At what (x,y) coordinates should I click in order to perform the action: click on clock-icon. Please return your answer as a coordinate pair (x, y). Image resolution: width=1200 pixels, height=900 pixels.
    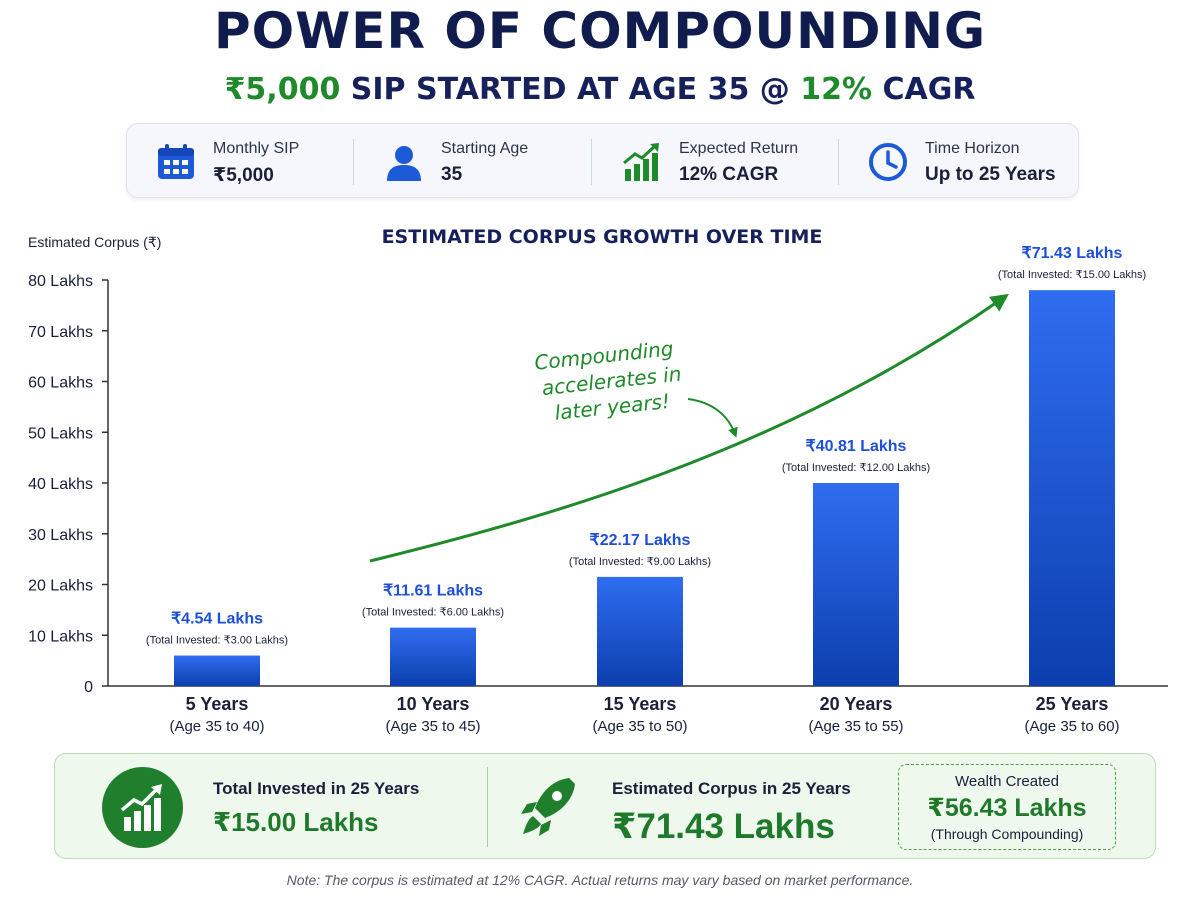
    Looking at the image, I should click on (888, 162).